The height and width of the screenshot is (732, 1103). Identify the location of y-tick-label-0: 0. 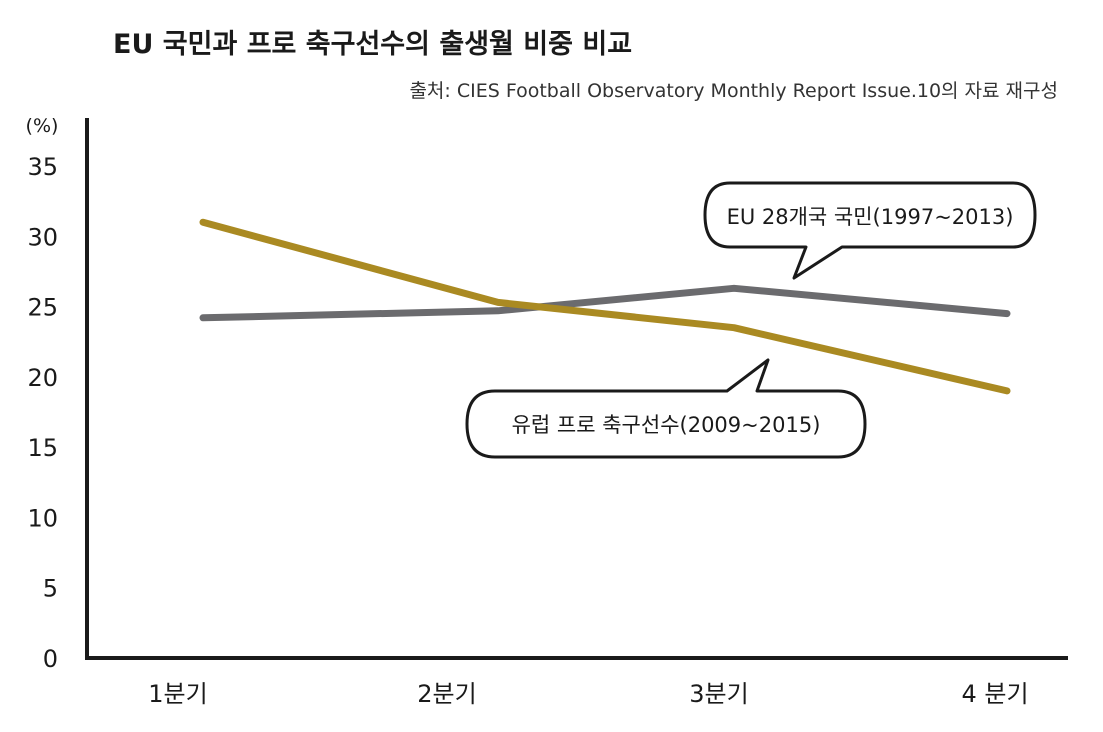
(50, 659).